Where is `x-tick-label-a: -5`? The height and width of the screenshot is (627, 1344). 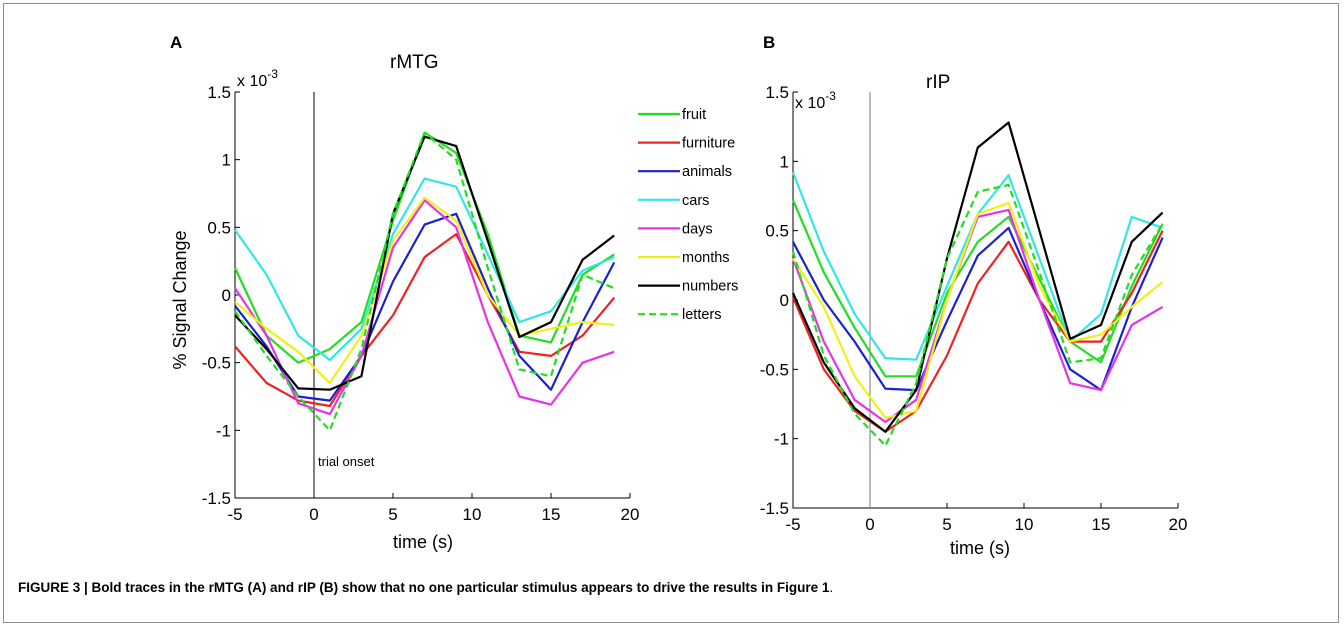 x-tick-label-a: -5 is located at coordinates (234, 514).